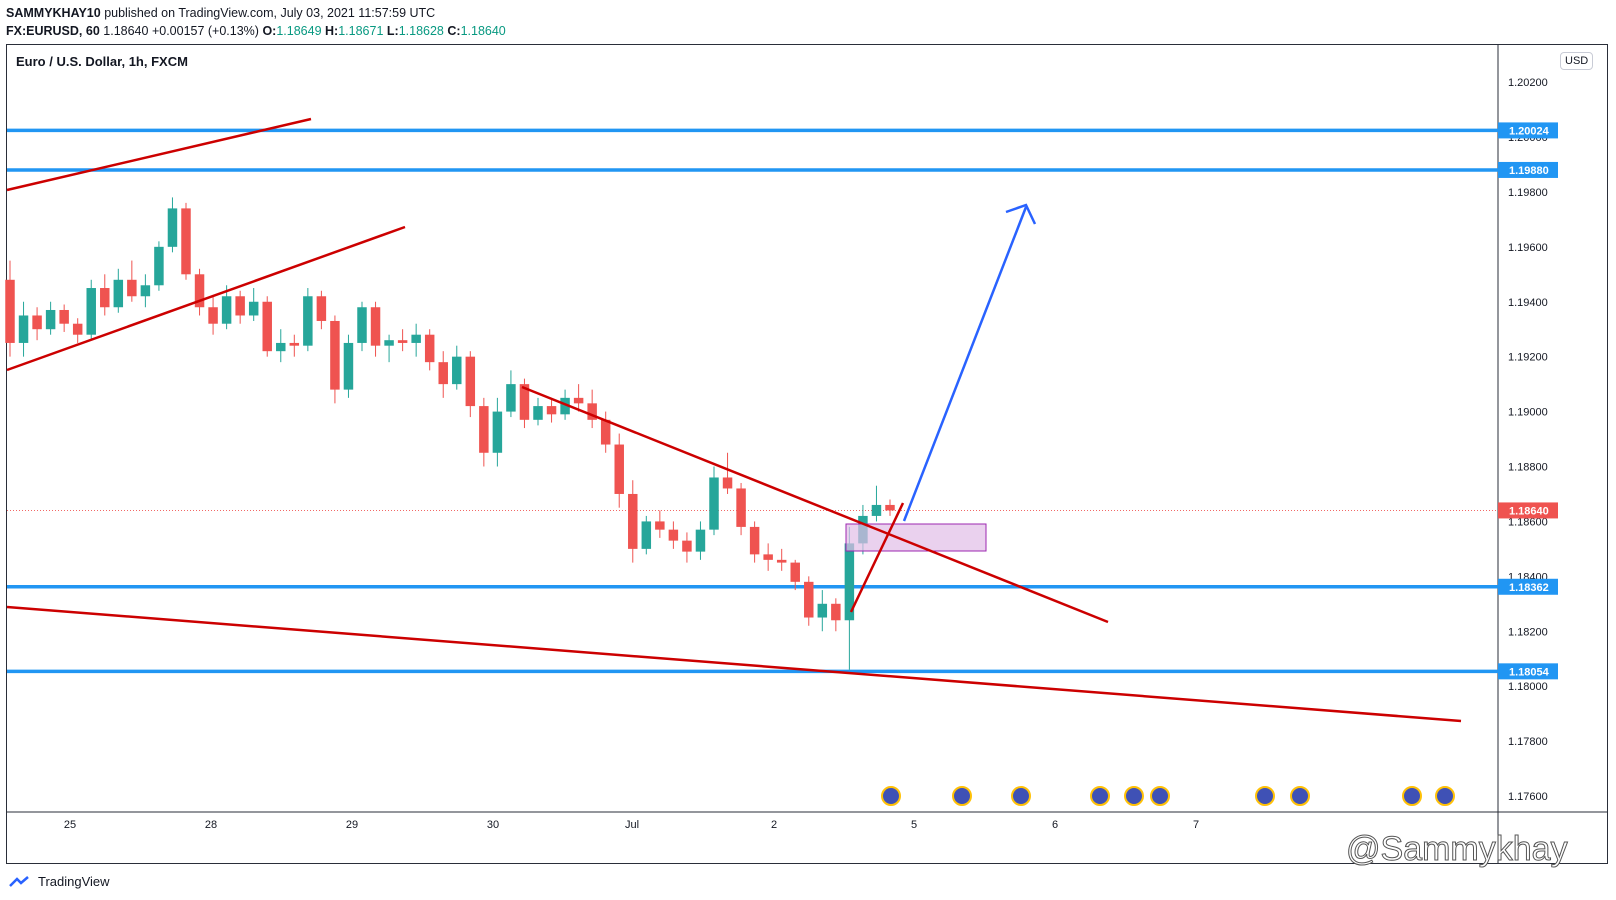 The image size is (1616, 900). Describe the element at coordinates (965, 364) in the screenshot. I see `projection-arrow-line` at that location.